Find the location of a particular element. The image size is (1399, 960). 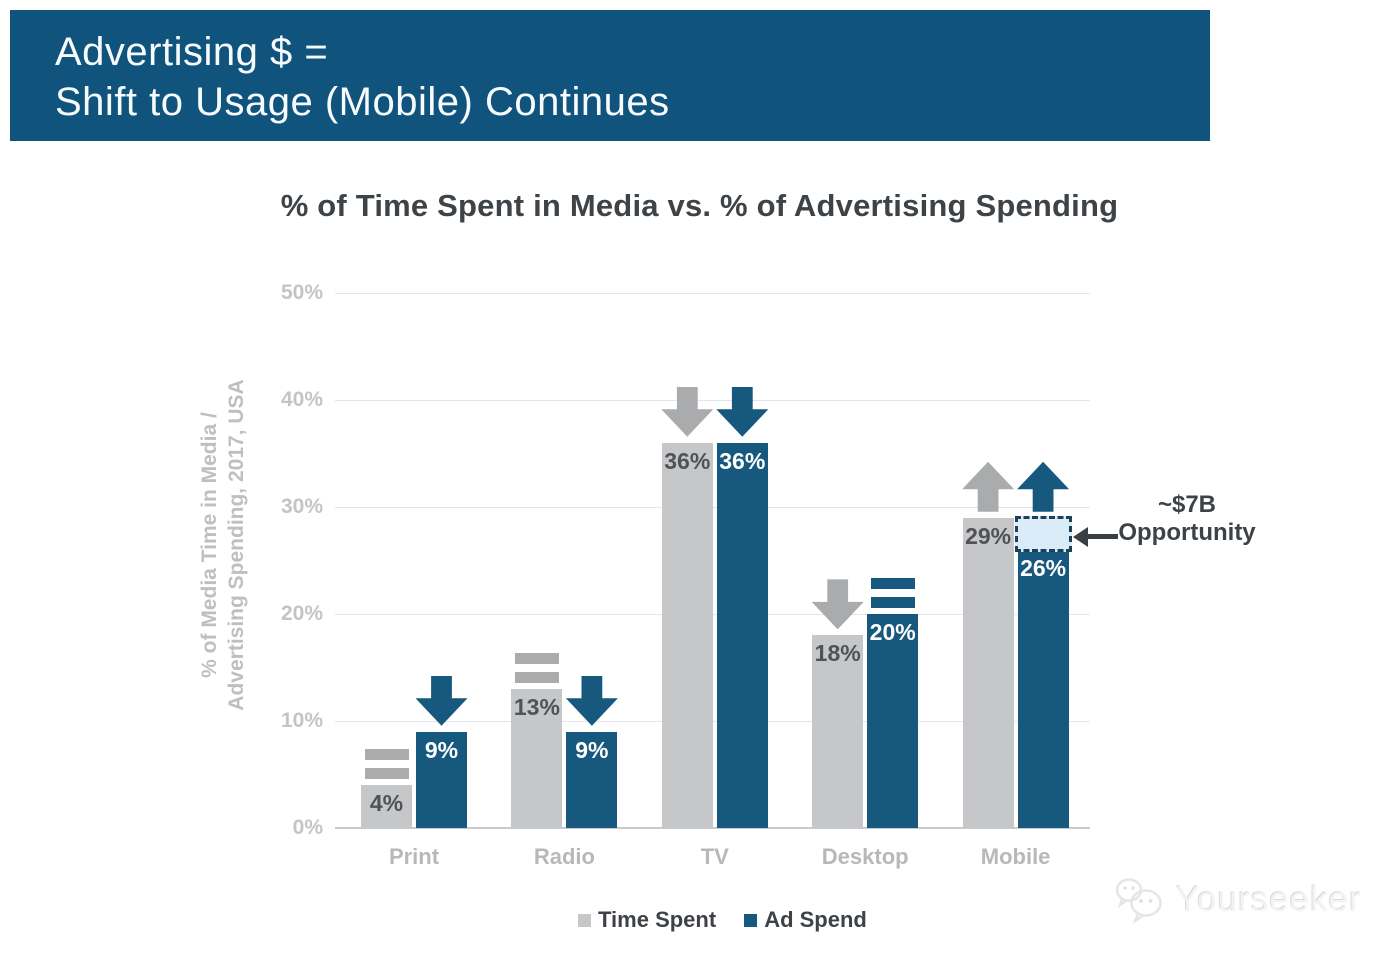

bar-time-spent-tv is located at coordinates (687, 635).